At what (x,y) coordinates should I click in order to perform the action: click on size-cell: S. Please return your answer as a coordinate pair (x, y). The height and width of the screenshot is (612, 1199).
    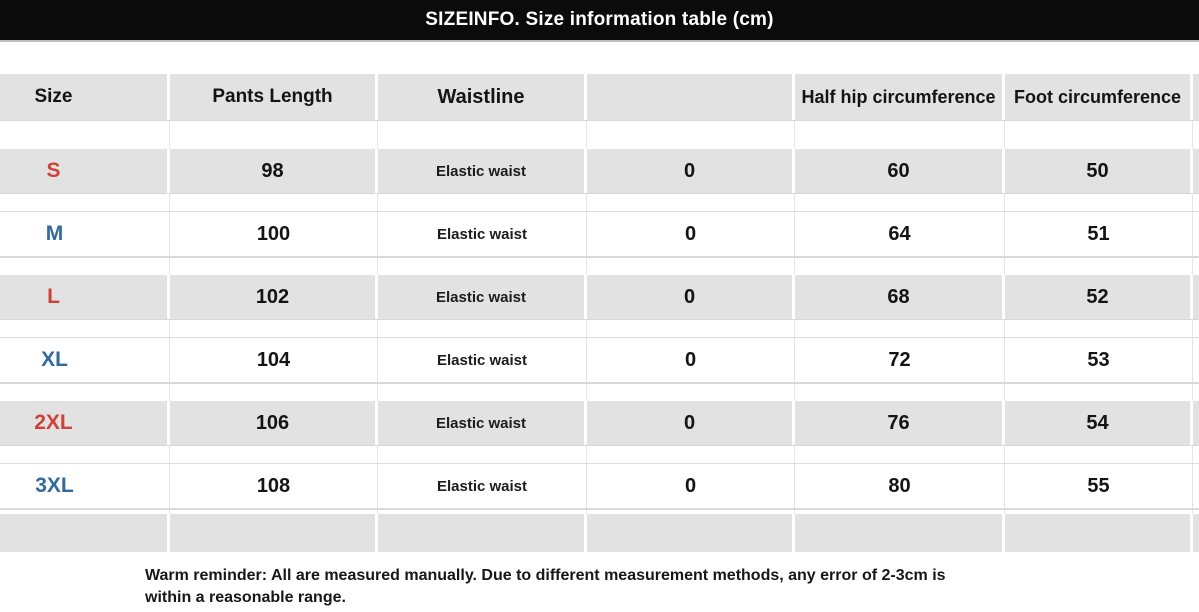
    Looking at the image, I should click on (85, 171).